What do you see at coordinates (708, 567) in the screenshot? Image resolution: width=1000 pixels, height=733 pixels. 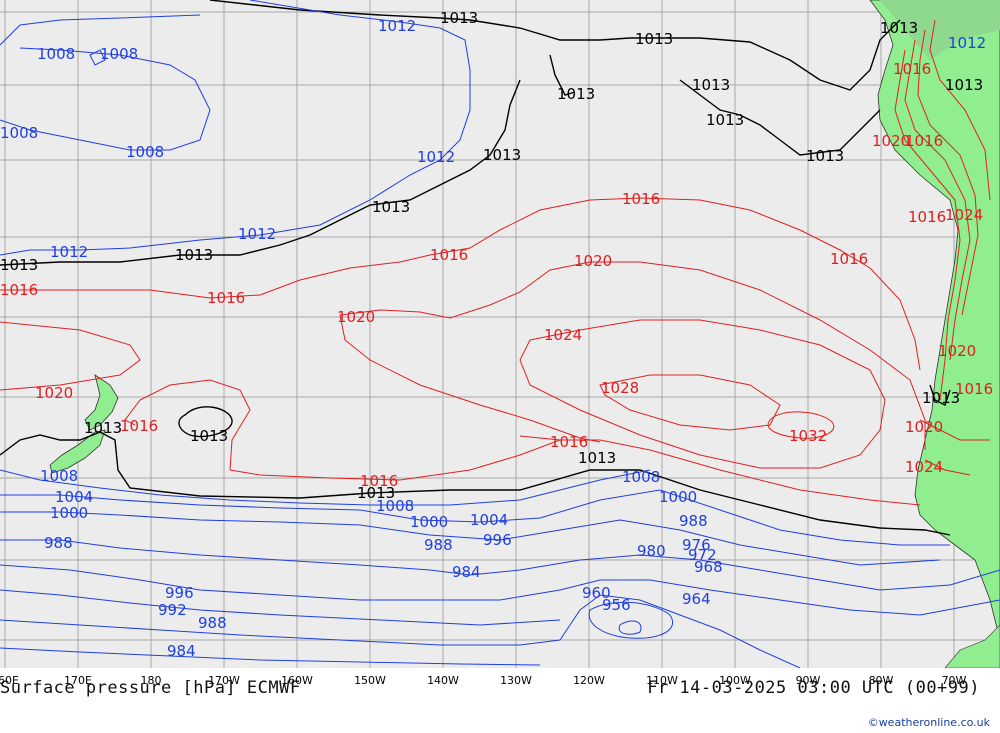 I see `label-968: 968` at bounding box center [708, 567].